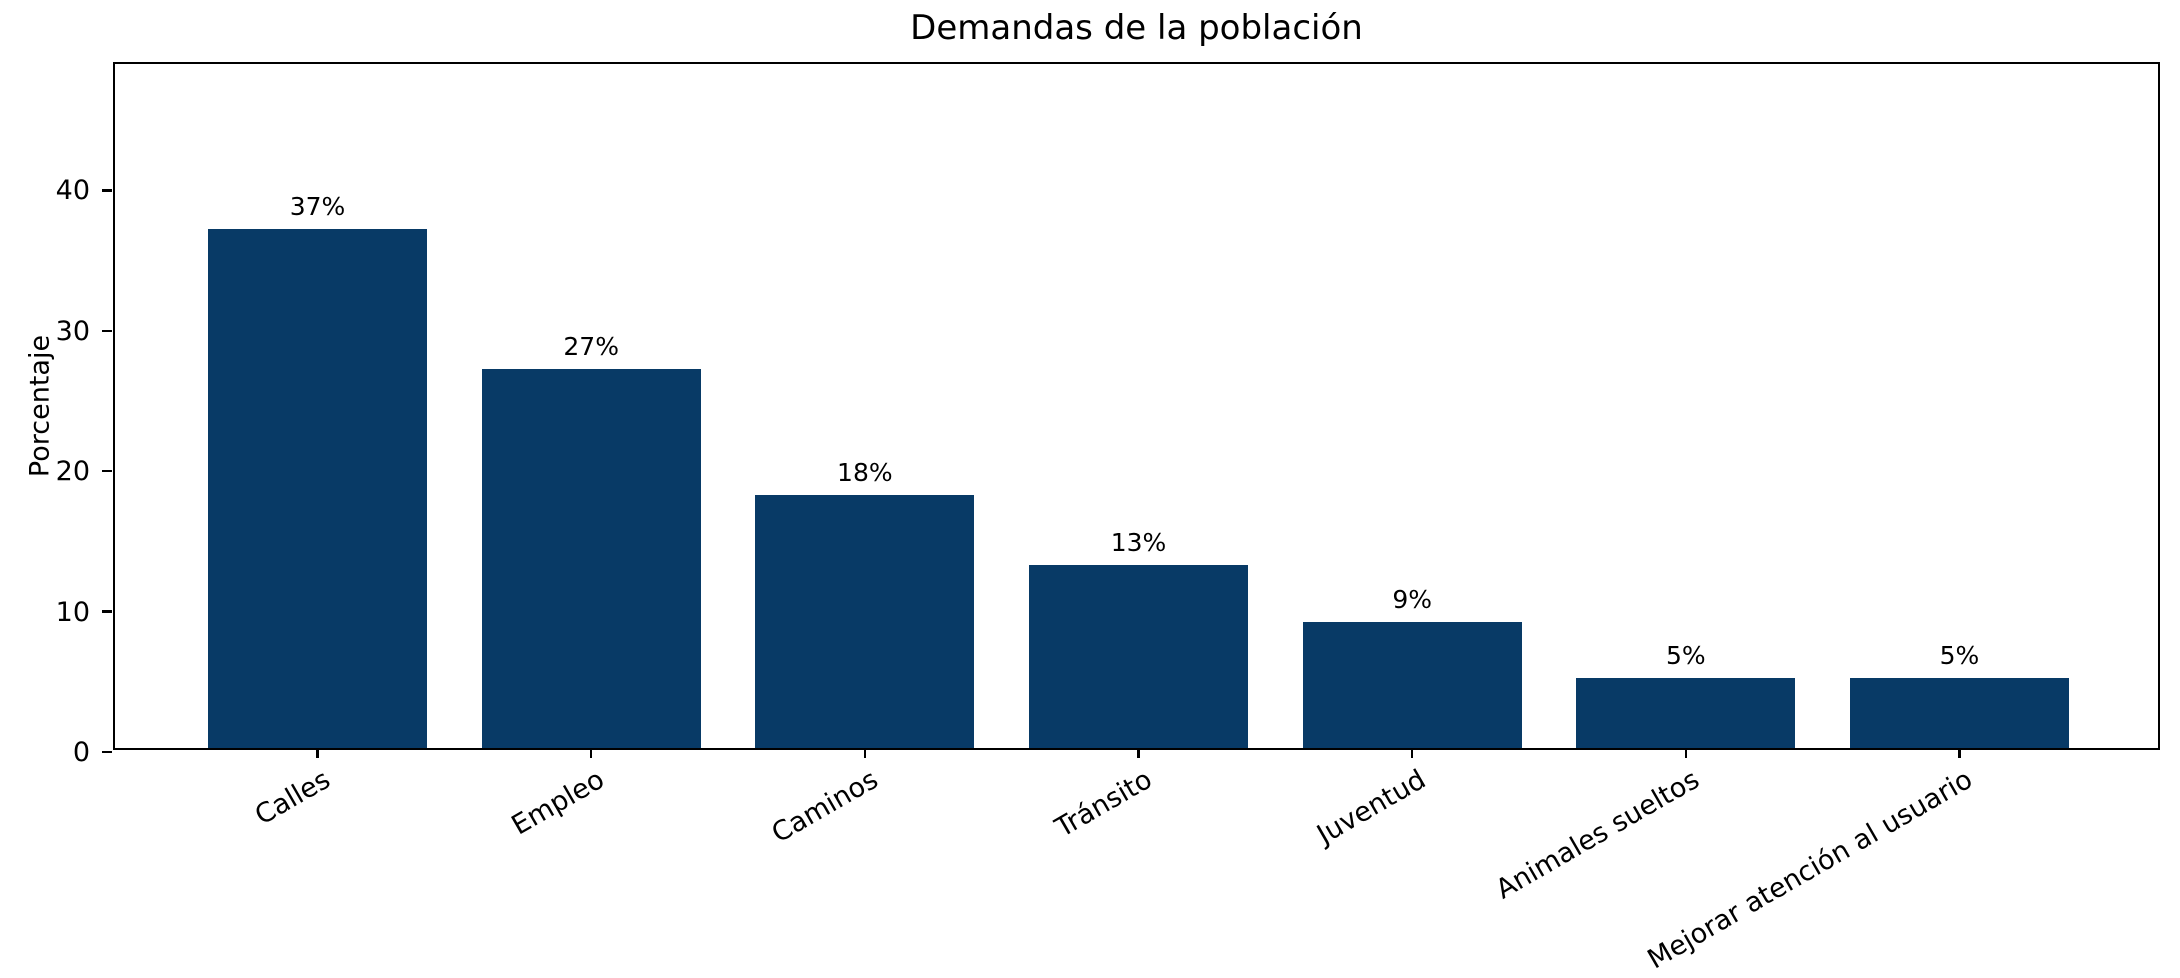  I want to click on bar-value-label: 13%, so click(1138, 543).